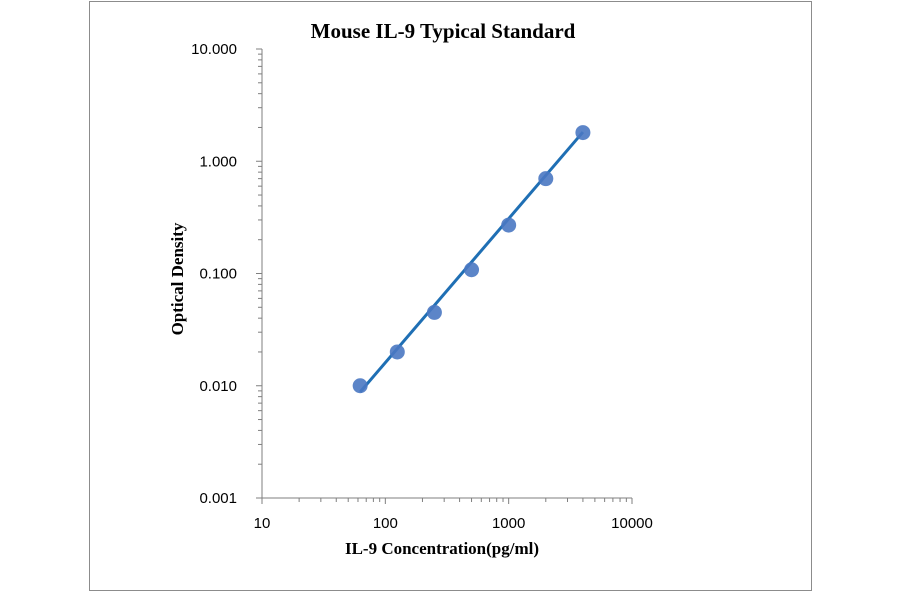  What do you see at coordinates (508, 523) in the screenshot?
I see `x-tick-label: 1000` at bounding box center [508, 523].